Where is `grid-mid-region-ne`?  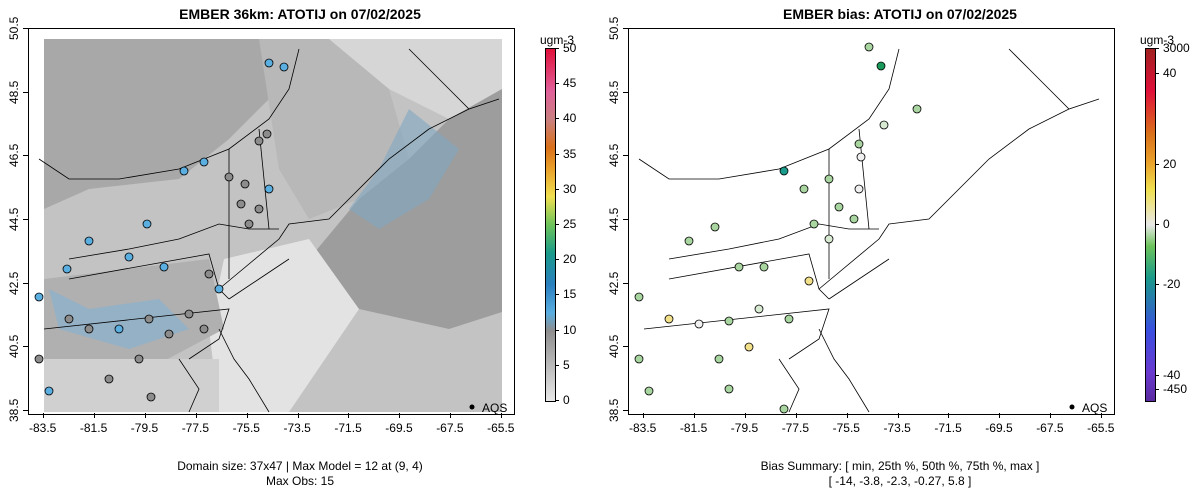 grid-mid-region-ne is located at coordinates (334, 129).